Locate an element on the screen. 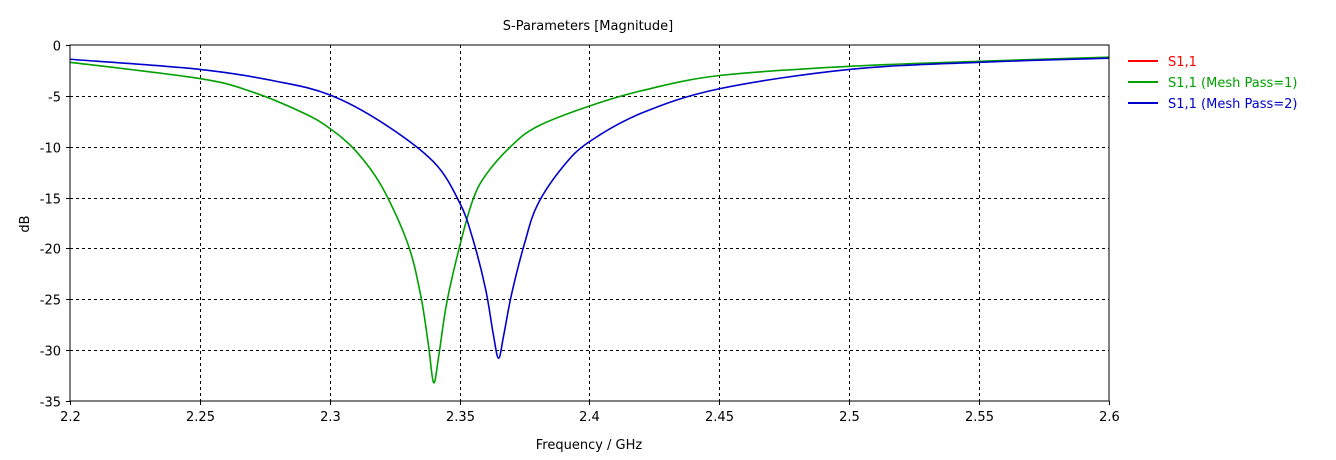  x-tick-label: 2.25 is located at coordinates (200, 417).